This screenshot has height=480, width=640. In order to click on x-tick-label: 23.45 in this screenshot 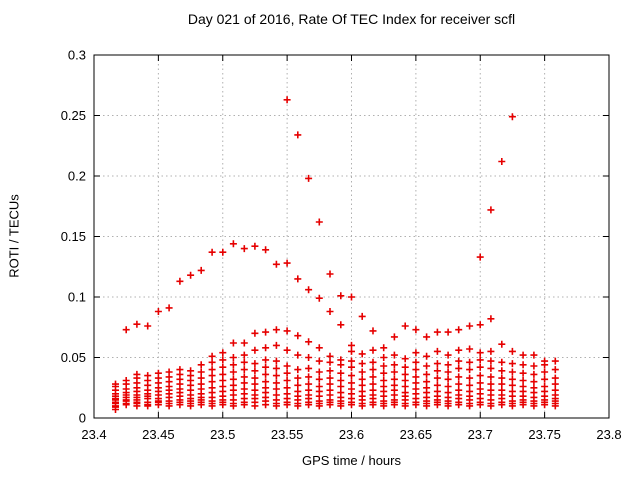, I will do `click(158, 434)`.